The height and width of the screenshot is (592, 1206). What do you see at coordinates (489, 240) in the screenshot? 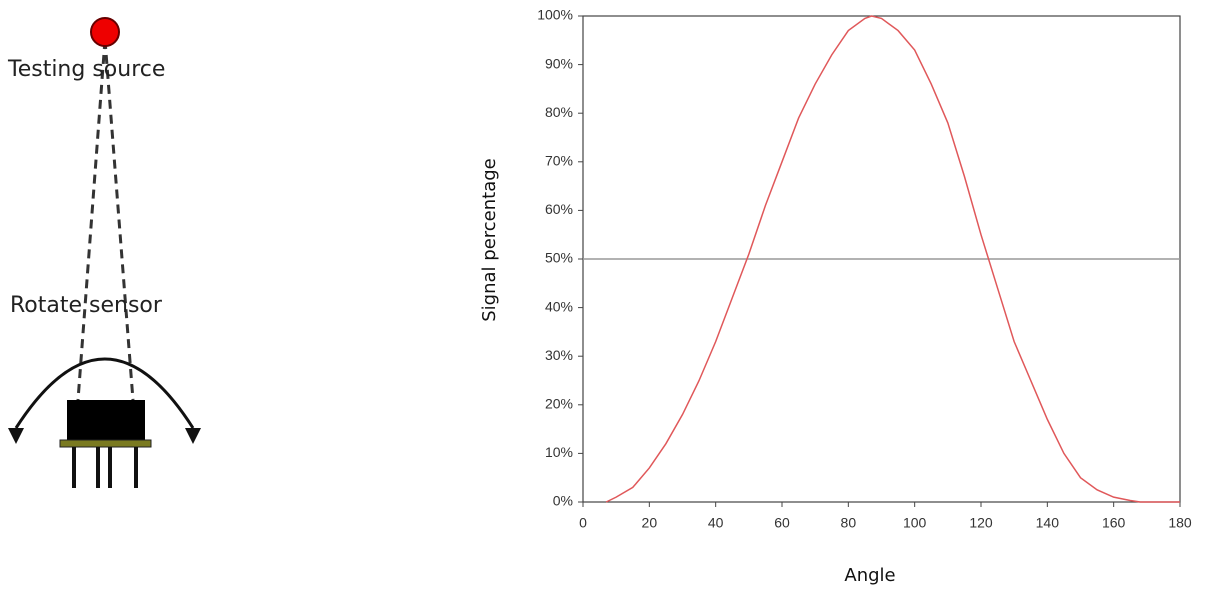
I see `y-axis-label: Signal percentage` at bounding box center [489, 240].